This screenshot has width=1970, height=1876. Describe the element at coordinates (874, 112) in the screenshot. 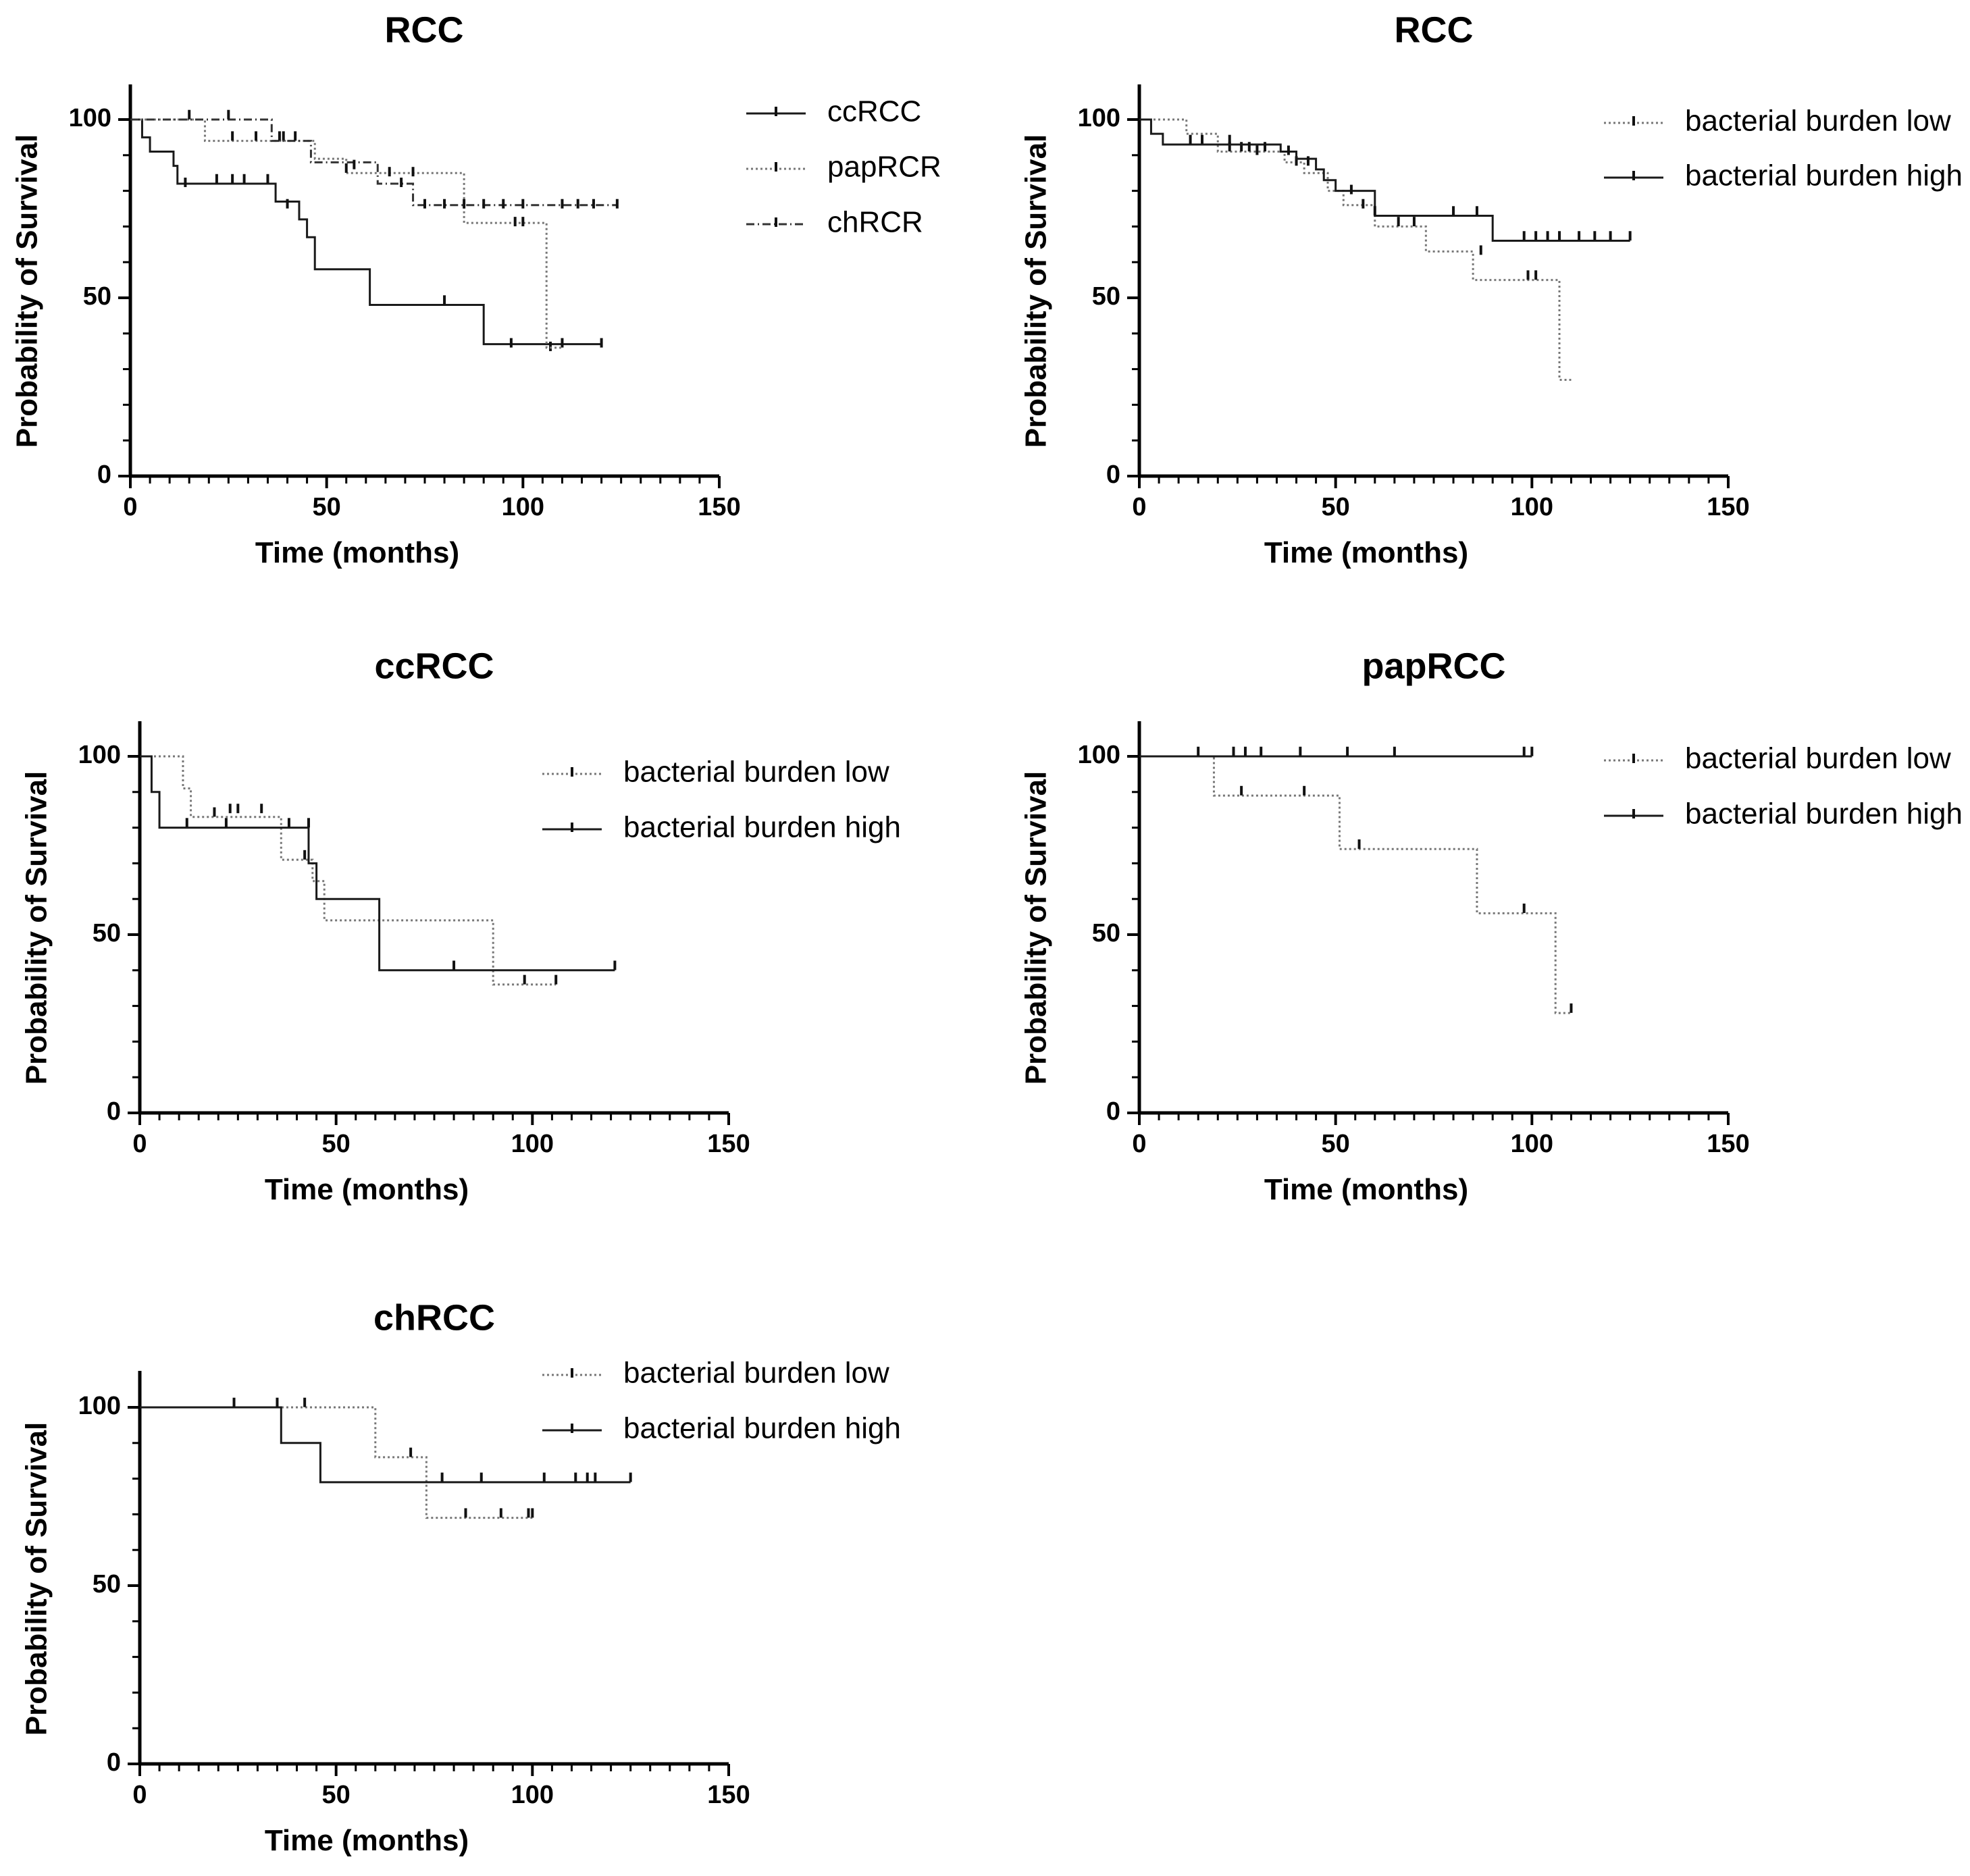

I see `legend-label: ccRCC` at that location.